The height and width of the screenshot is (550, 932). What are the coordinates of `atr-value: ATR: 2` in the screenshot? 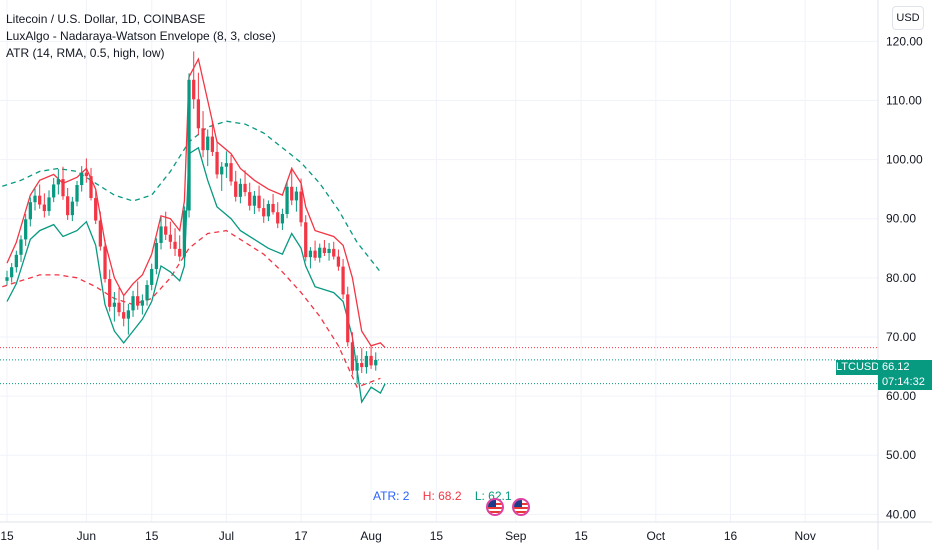 It's located at (391, 496).